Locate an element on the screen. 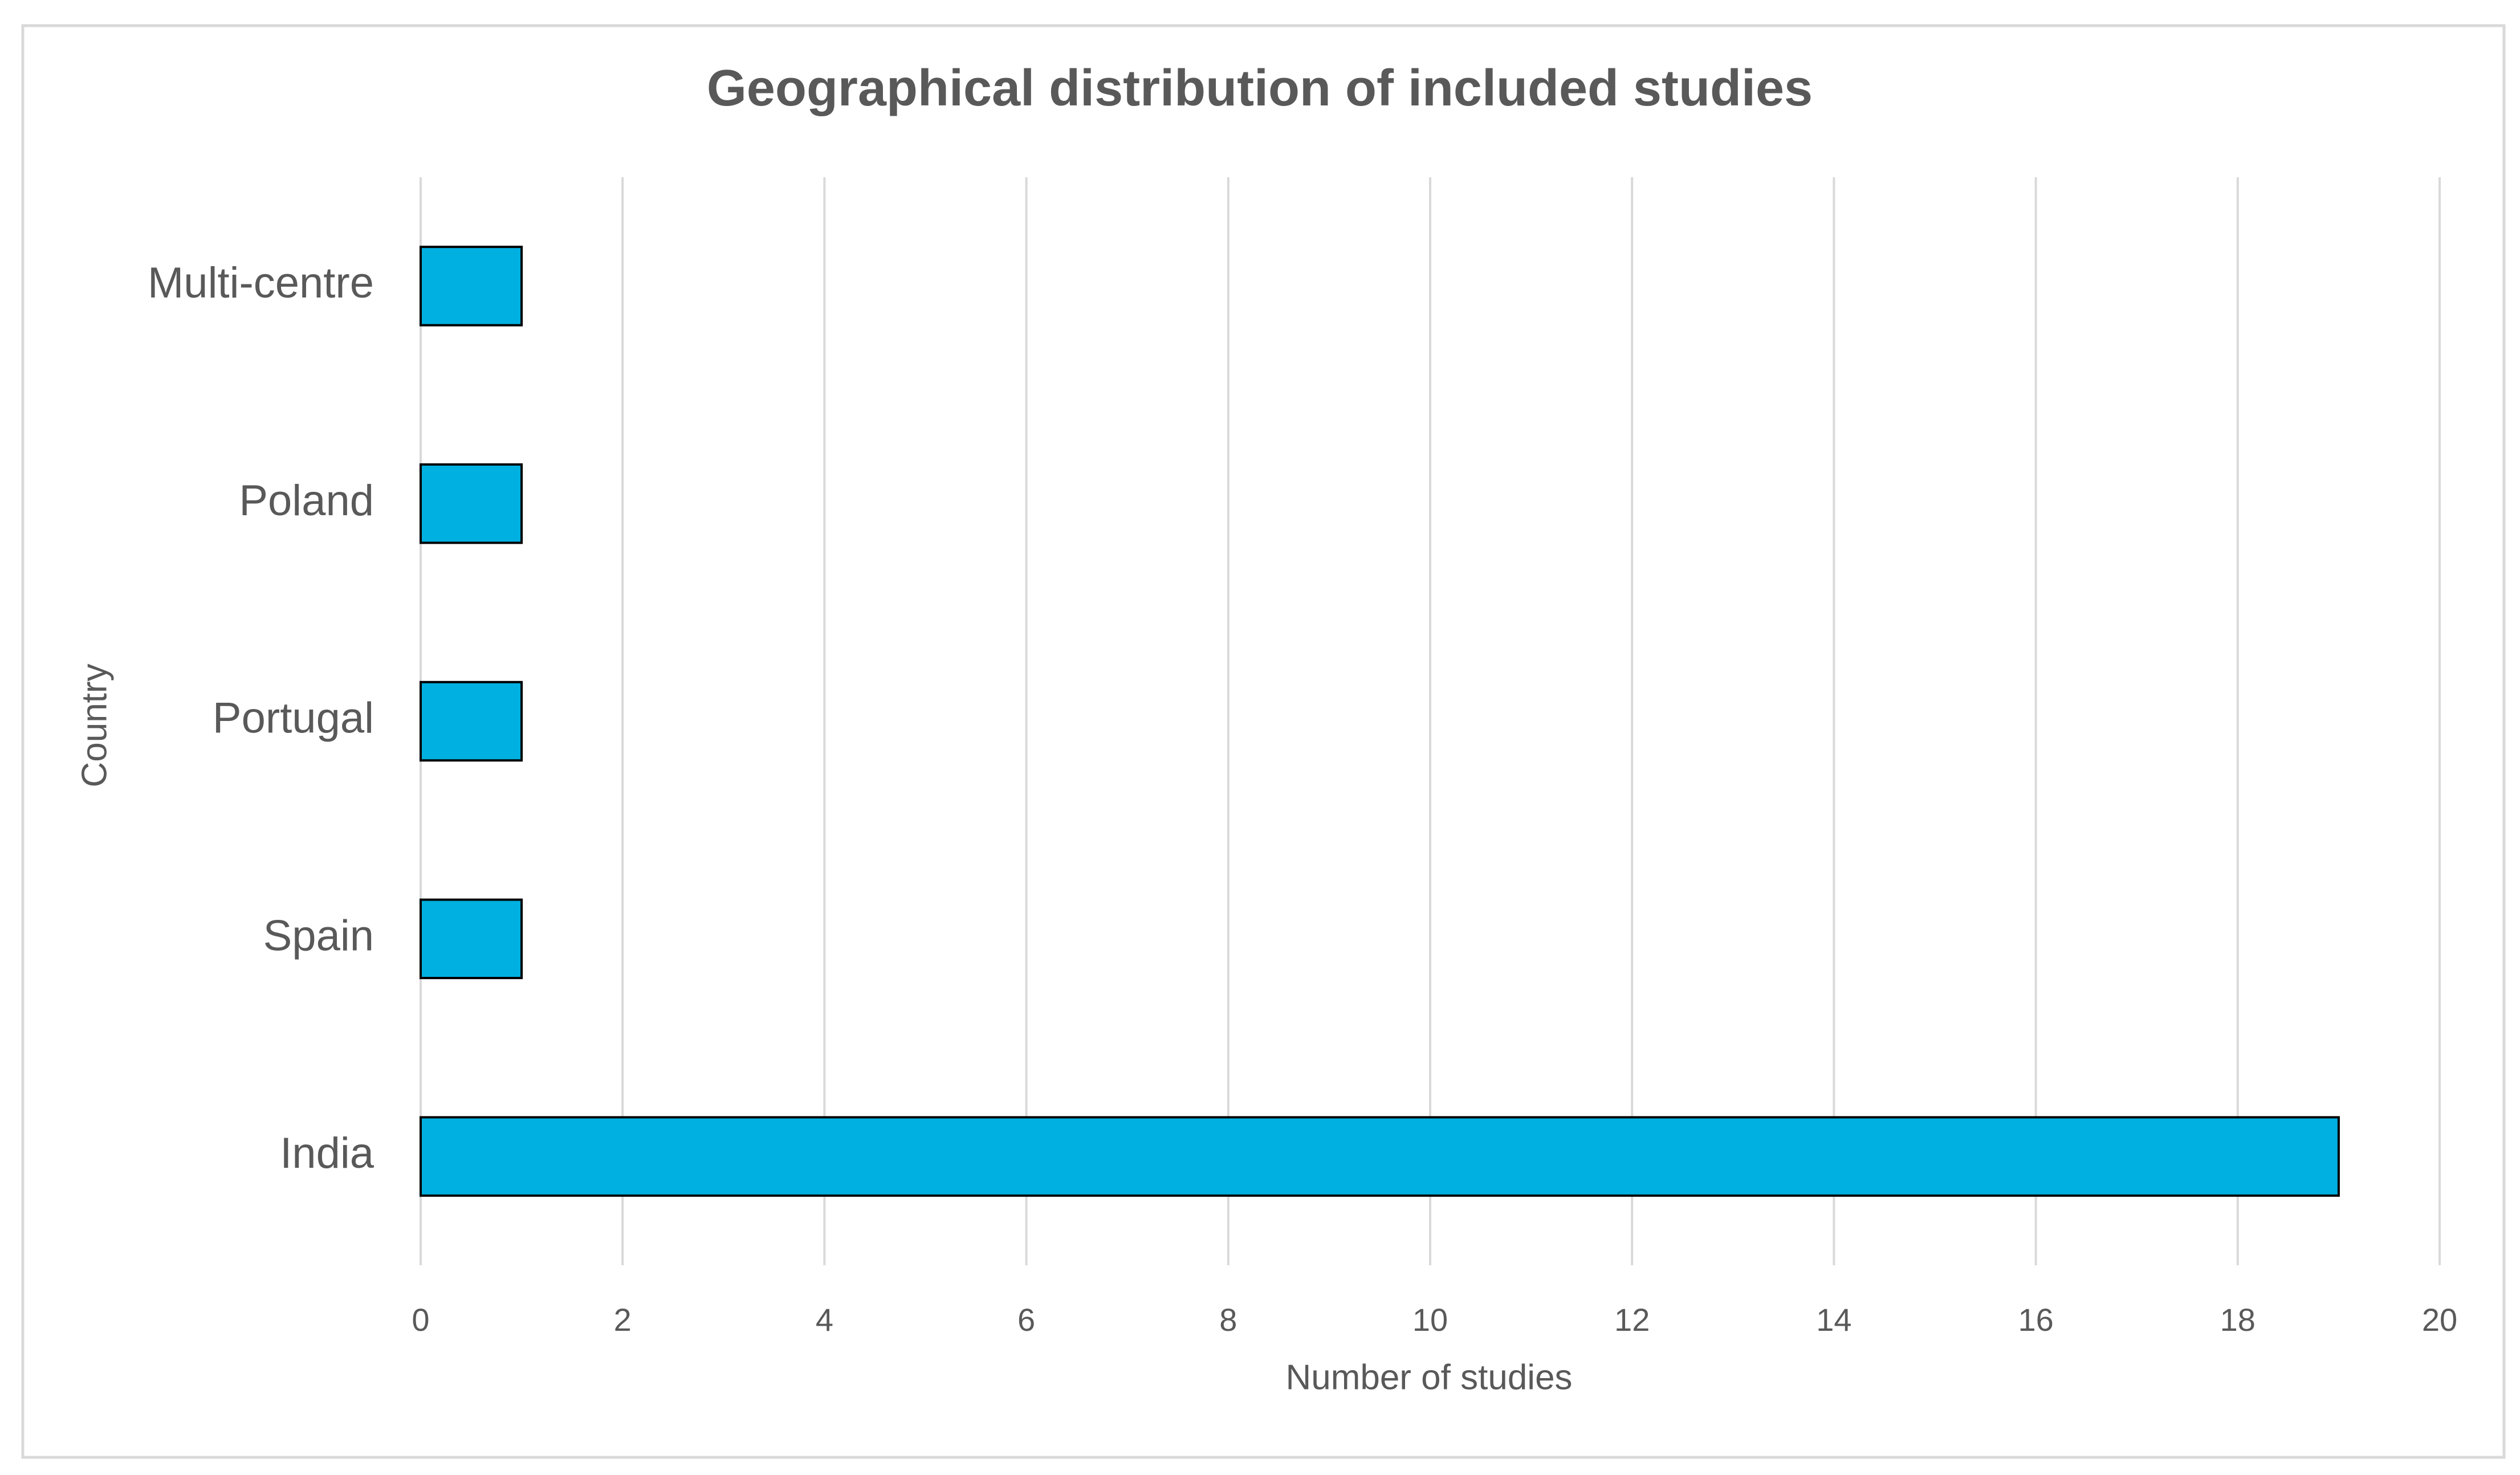 This screenshot has height=1475, width=2520. x-tick-label: 16 is located at coordinates (2035, 1320).